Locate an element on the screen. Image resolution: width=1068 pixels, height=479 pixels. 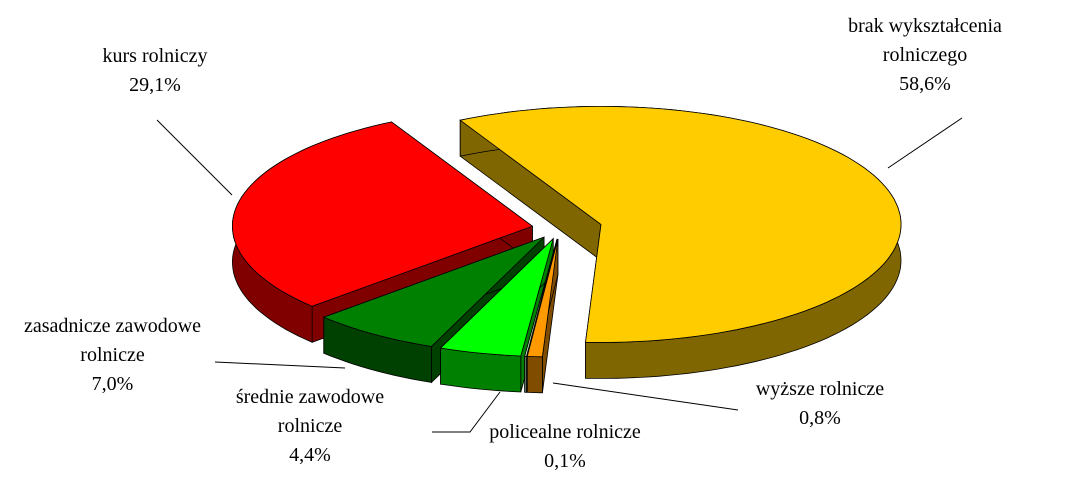
slice-label: wyższe rolnicze 0,8% is located at coordinates (820, 404).